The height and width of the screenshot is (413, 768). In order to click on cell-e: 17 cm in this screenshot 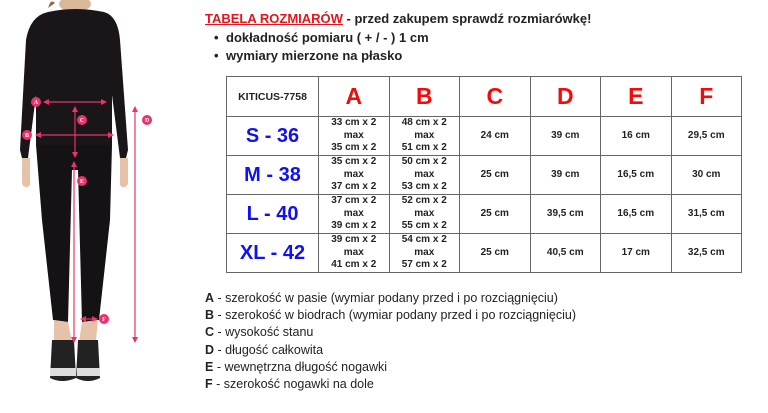, I will do `click(636, 253)`.